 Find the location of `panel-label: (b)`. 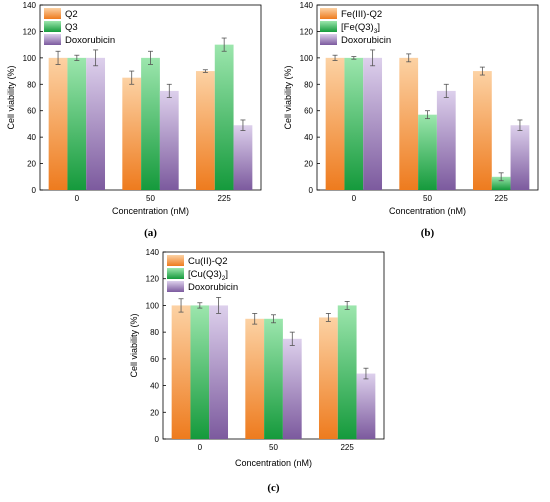

panel-label: (b) is located at coordinates (428, 233).